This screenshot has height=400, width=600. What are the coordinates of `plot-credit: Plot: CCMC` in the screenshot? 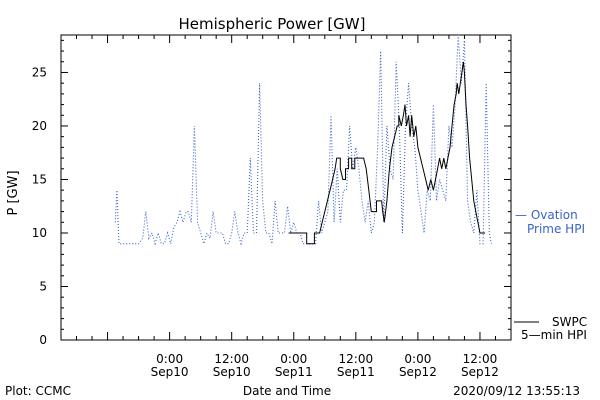 It's located at (38, 391).